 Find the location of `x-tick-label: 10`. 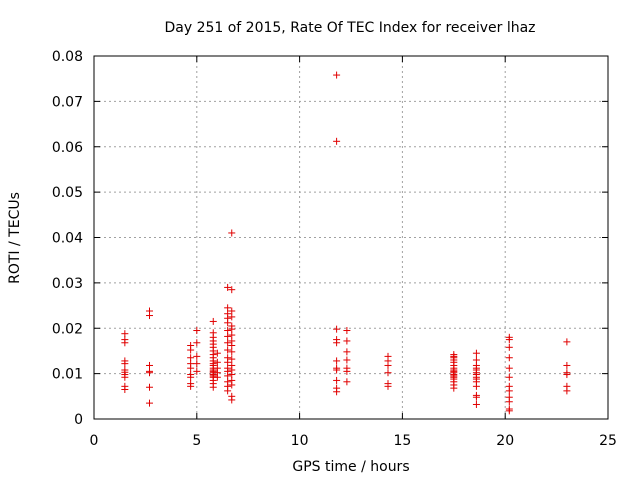

x-tick-label: 10 is located at coordinates (300, 441).